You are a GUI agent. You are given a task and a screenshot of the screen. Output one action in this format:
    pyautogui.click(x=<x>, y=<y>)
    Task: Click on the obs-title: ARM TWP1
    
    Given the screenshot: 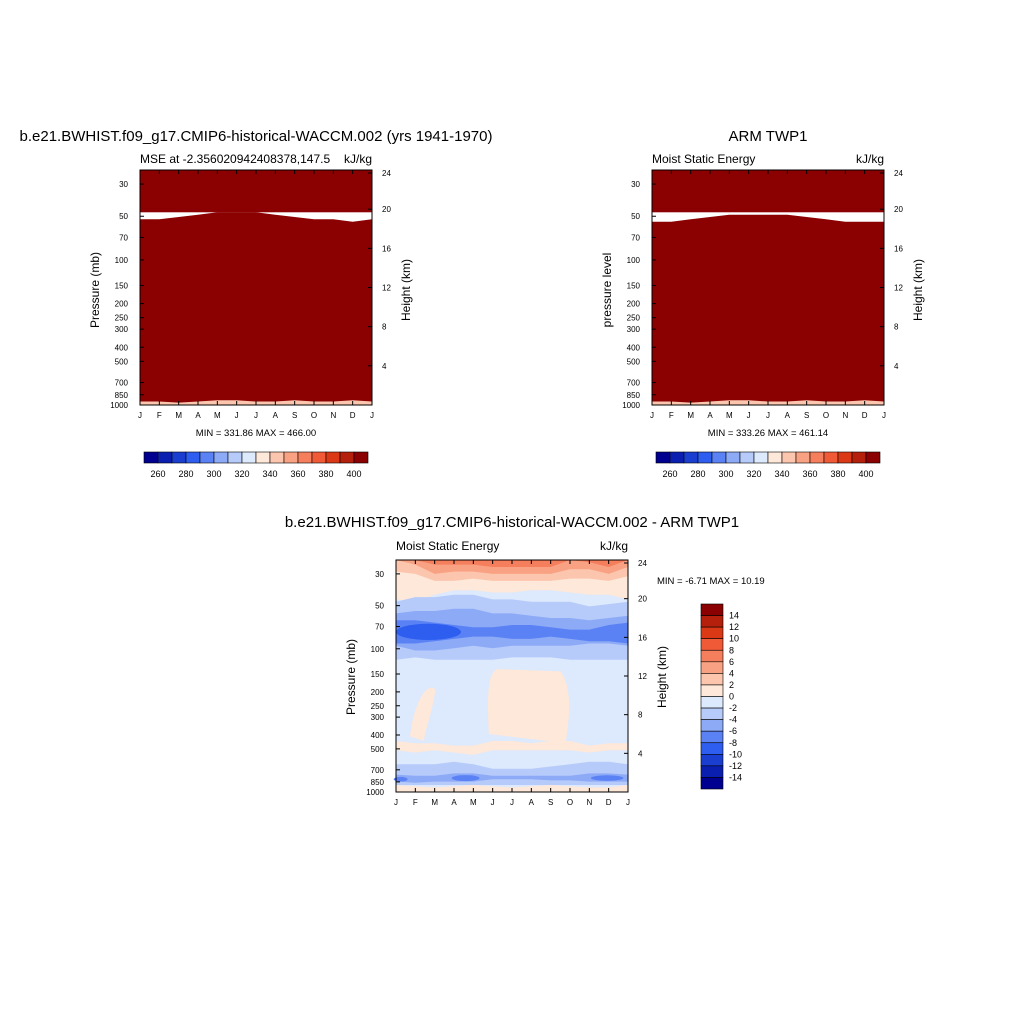 What is the action you would take?
    pyautogui.click(x=768, y=136)
    